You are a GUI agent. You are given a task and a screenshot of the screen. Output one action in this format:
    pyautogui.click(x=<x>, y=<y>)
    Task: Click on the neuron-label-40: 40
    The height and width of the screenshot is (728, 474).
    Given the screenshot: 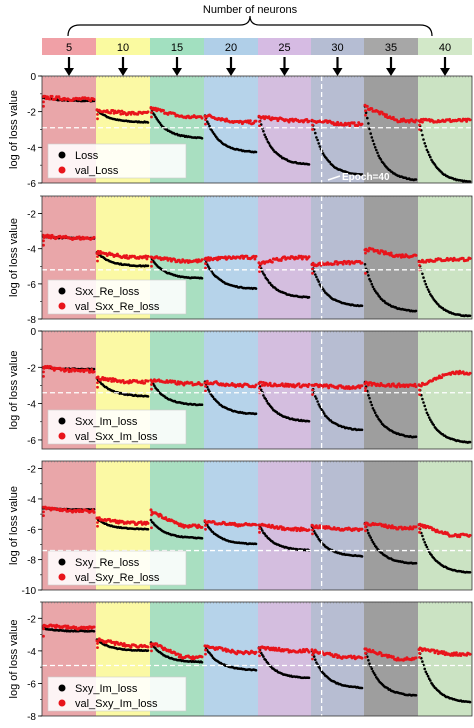 What is the action you would take?
    pyautogui.click(x=445, y=48)
    